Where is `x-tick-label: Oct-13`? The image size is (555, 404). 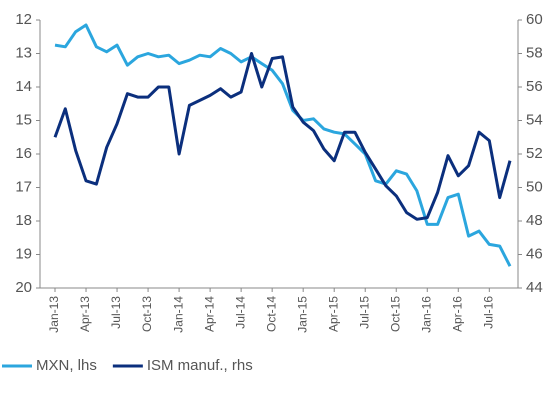 x-tick-label: Oct-13 is located at coordinates (147, 314).